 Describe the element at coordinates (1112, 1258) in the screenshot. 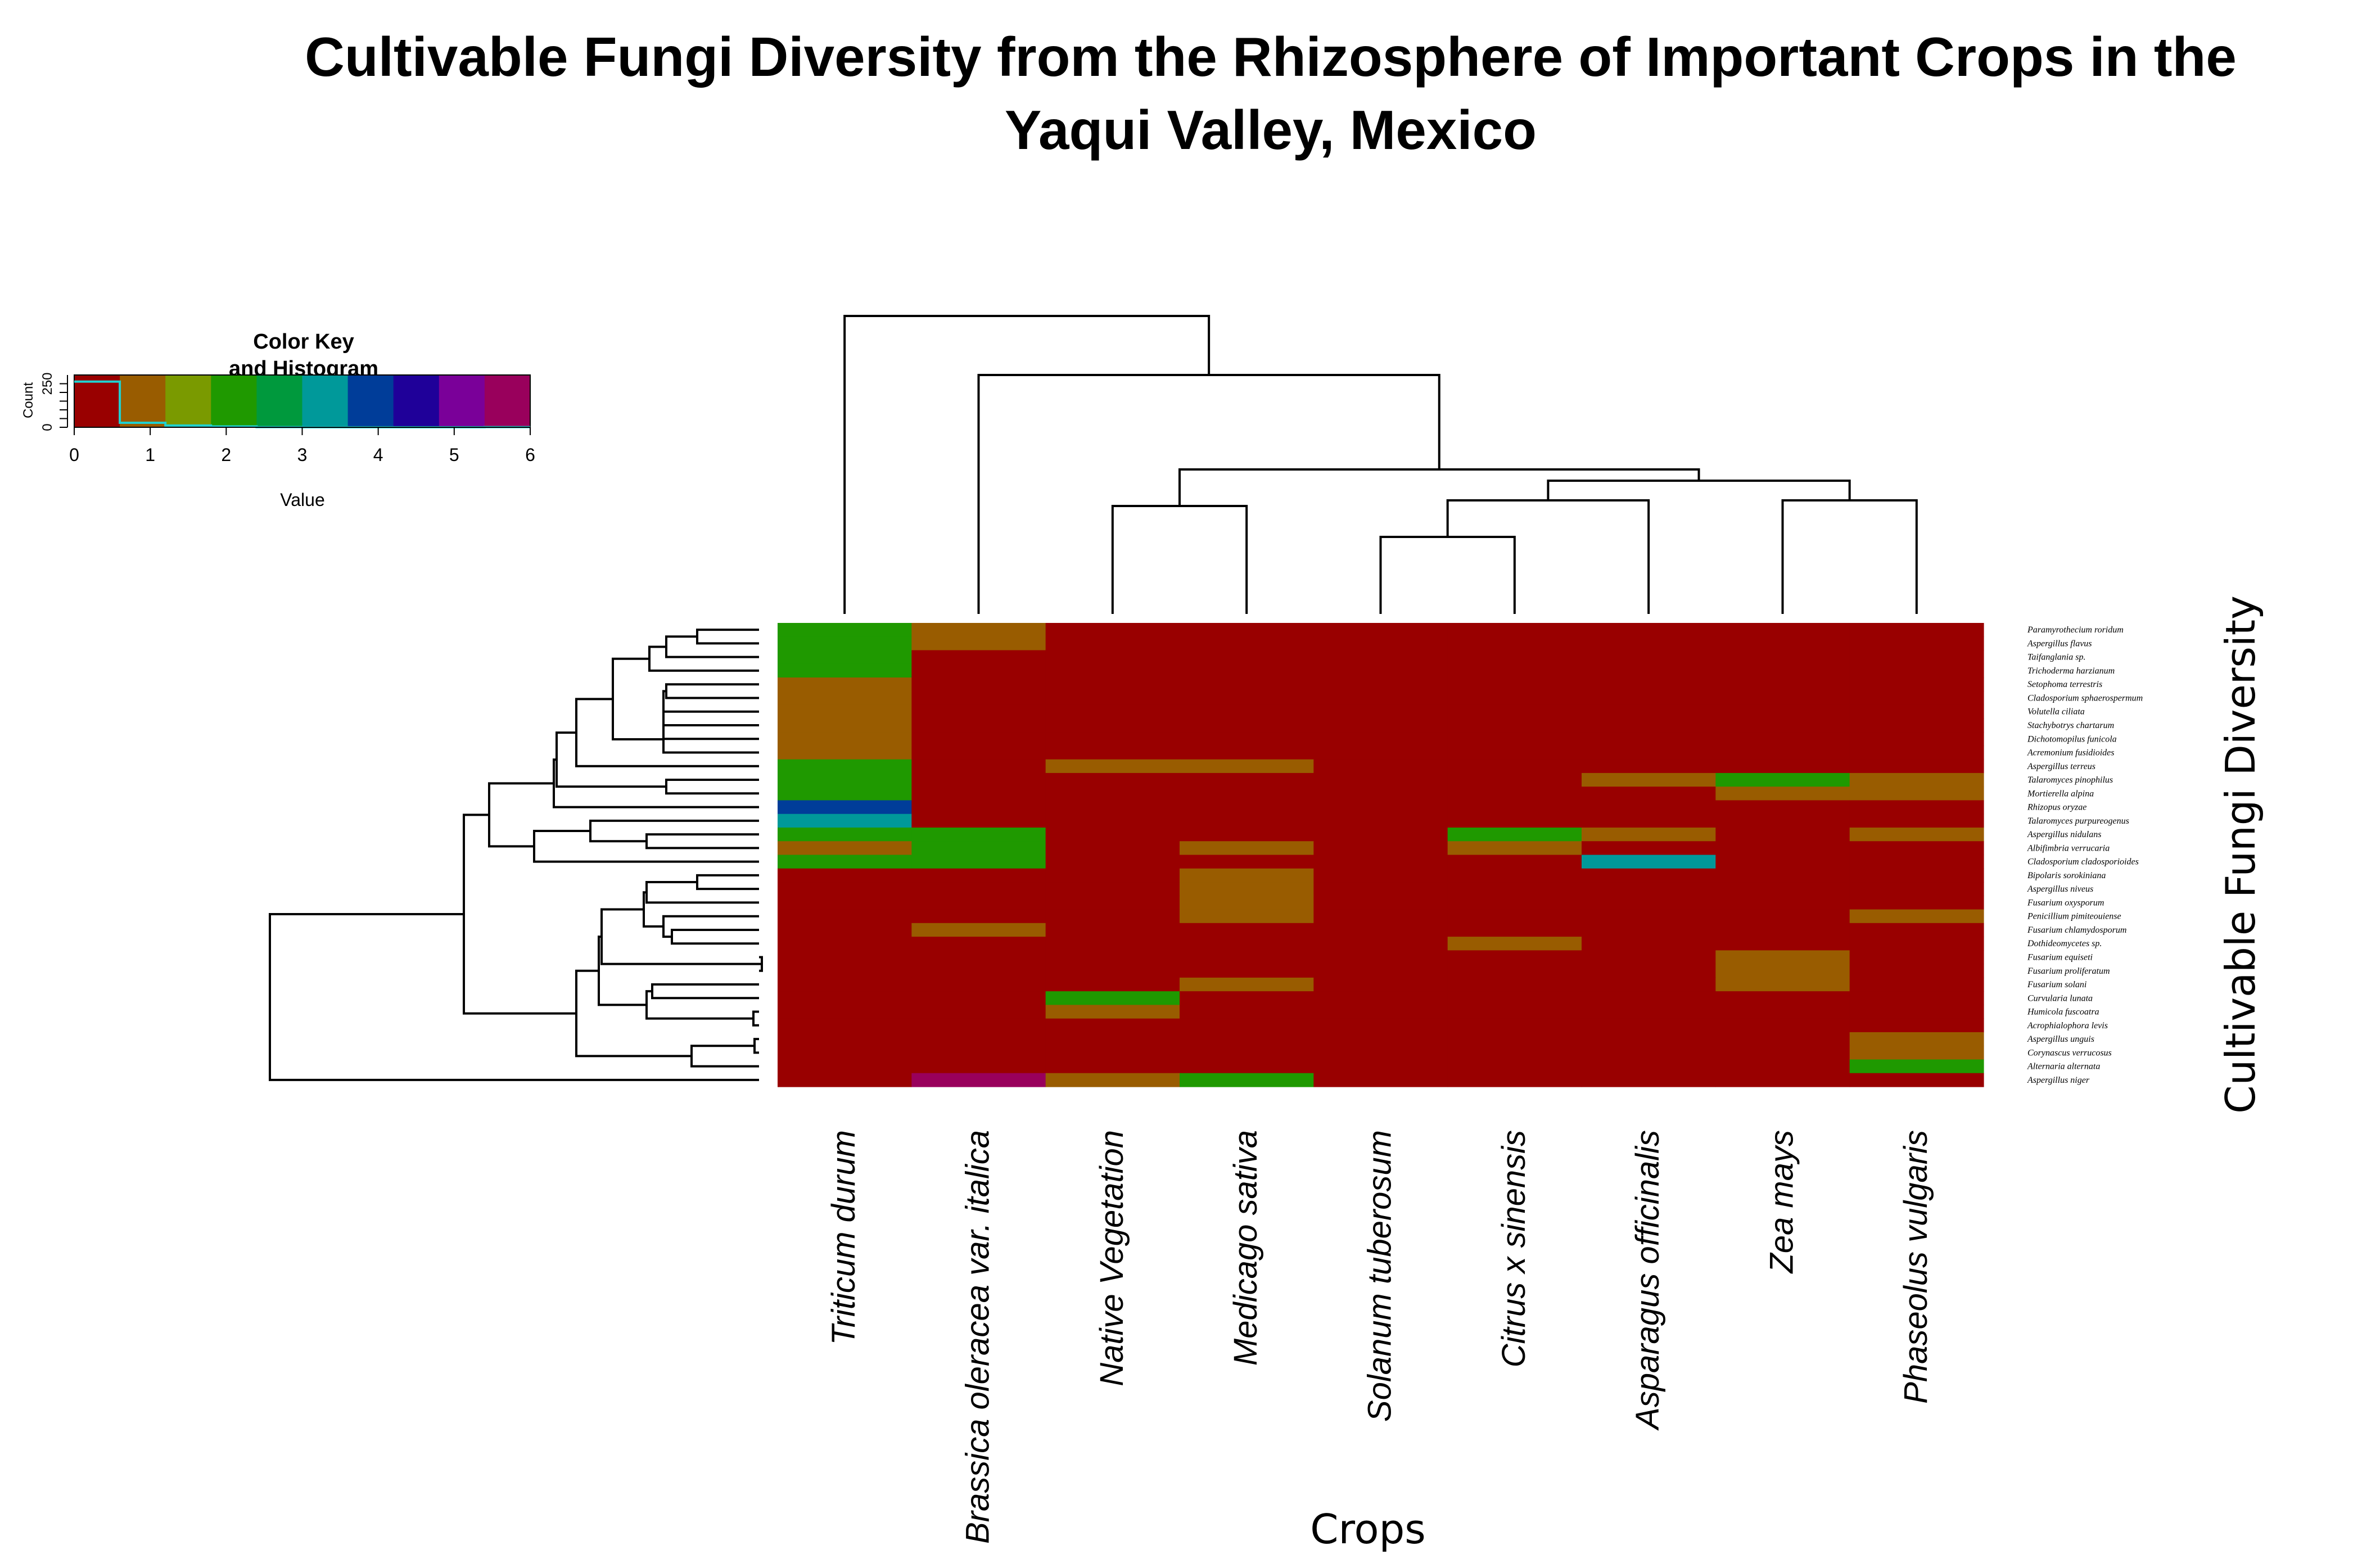

I see `column-label: Native Vegetation` at that location.